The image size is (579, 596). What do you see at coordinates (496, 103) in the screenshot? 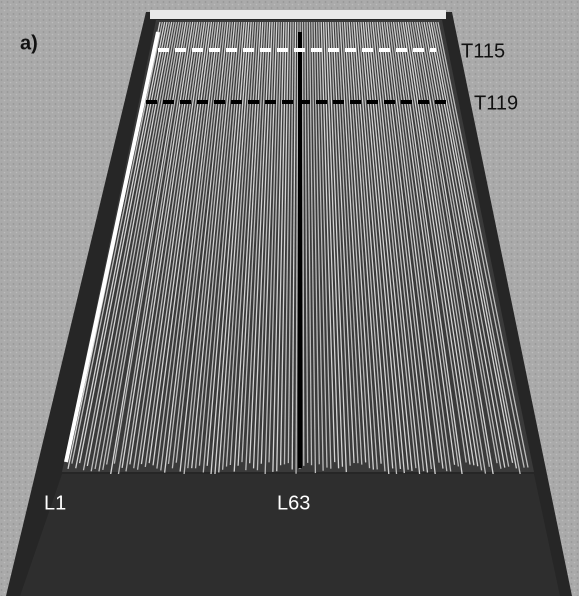
I see `transect-label: T119` at bounding box center [496, 103].